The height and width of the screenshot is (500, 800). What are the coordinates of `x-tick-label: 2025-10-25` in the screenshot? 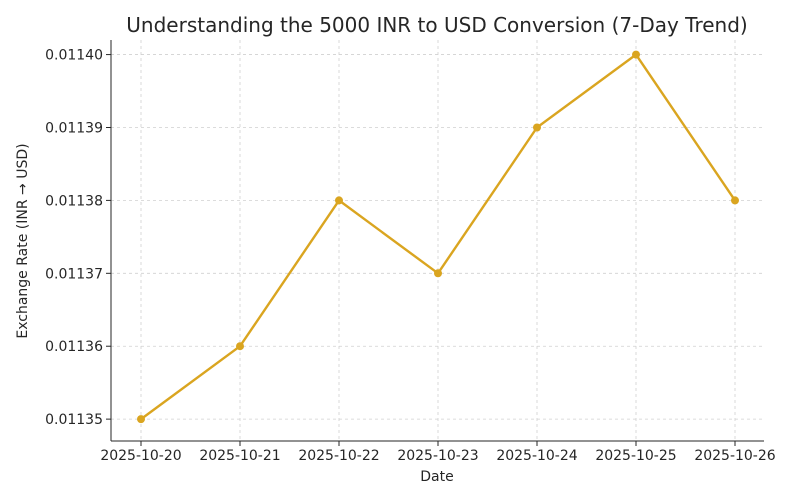 It's located at (635, 456).